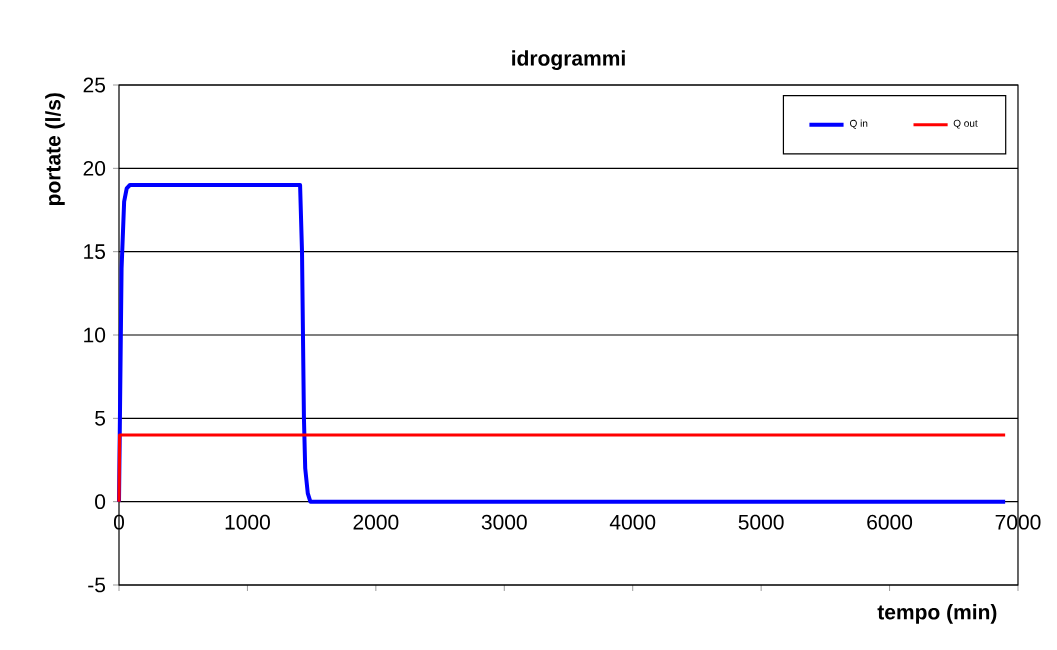  I want to click on y-axis-title: portate (l/s), so click(55, 149).